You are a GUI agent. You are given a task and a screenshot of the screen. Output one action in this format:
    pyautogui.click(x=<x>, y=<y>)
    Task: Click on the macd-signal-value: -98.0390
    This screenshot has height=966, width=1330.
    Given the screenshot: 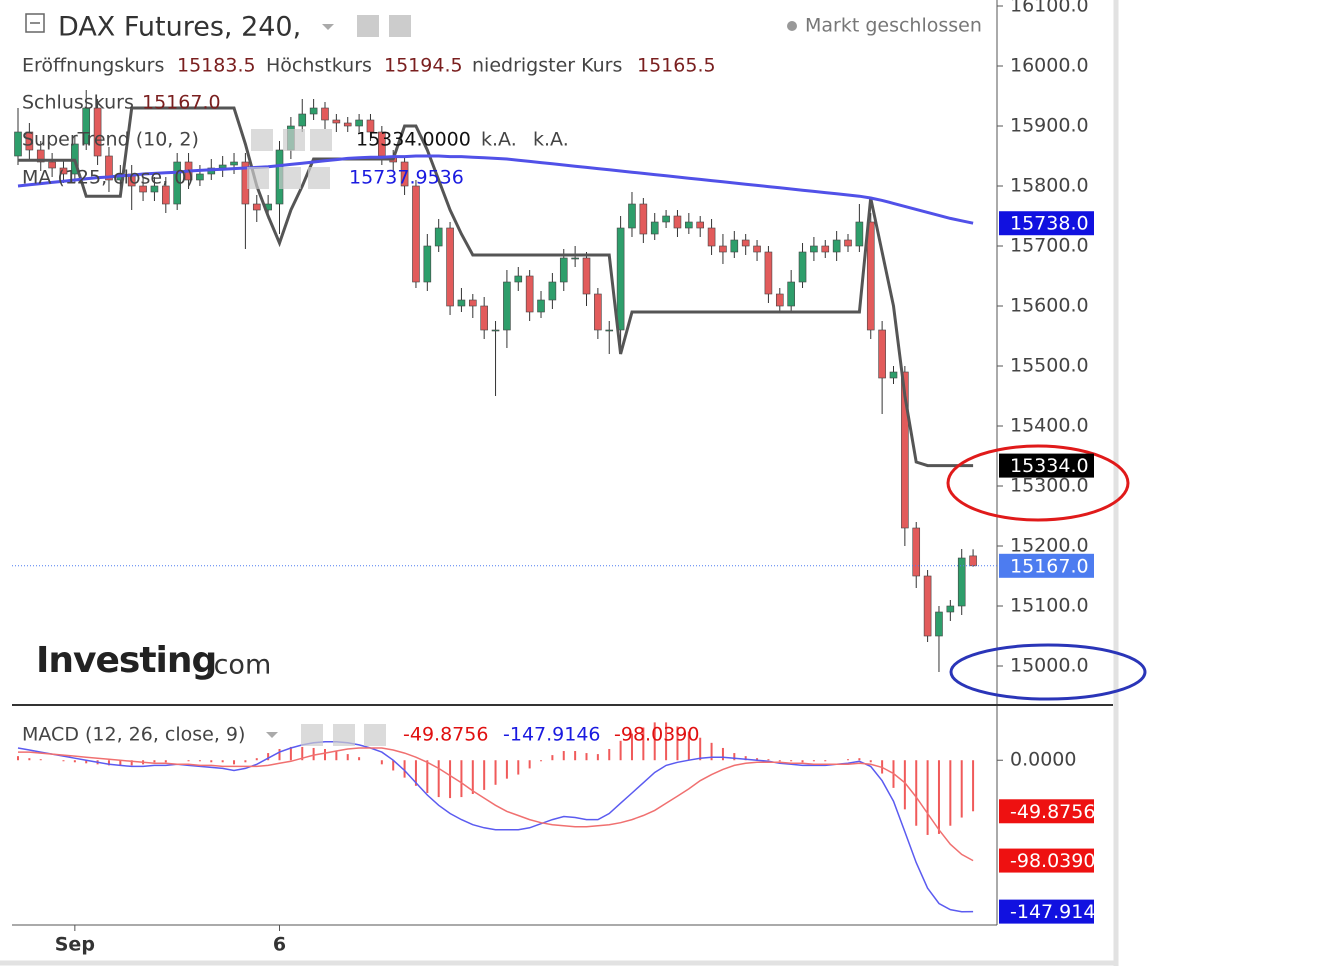 What is the action you would take?
    pyautogui.click(x=656, y=735)
    